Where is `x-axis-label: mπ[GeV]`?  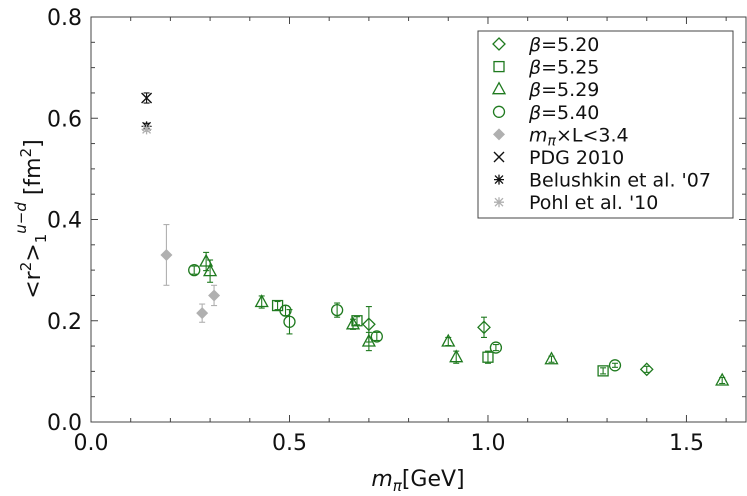
x-axis-label: mπ[GeV] is located at coordinates (417, 481).